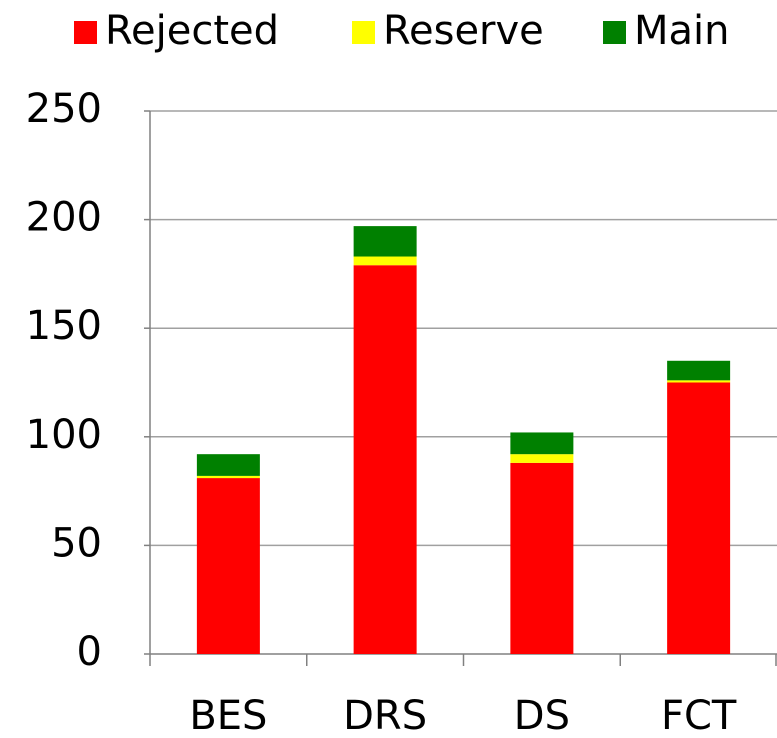  What do you see at coordinates (89, 652) in the screenshot?
I see `y-tick-label: 0` at bounding box center [89, 652].